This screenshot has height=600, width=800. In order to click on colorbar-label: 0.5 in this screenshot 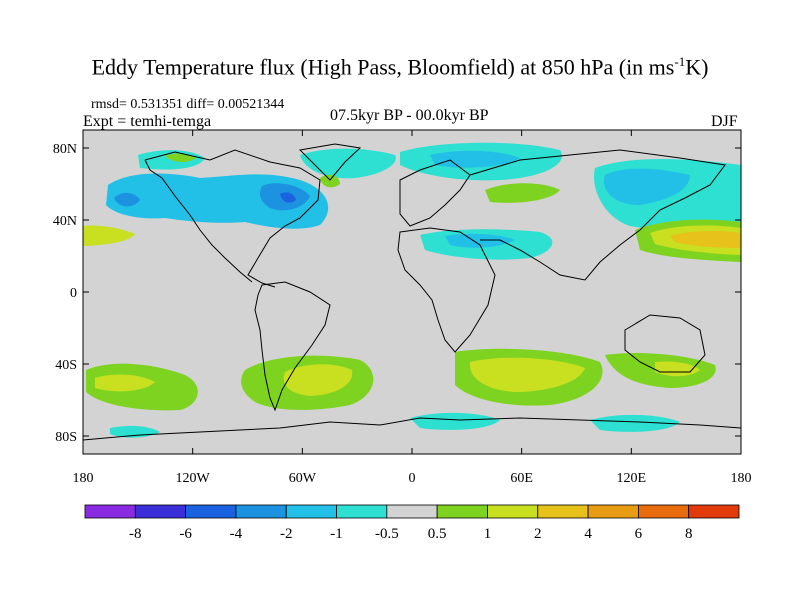, I will do `click(437, 534)`.